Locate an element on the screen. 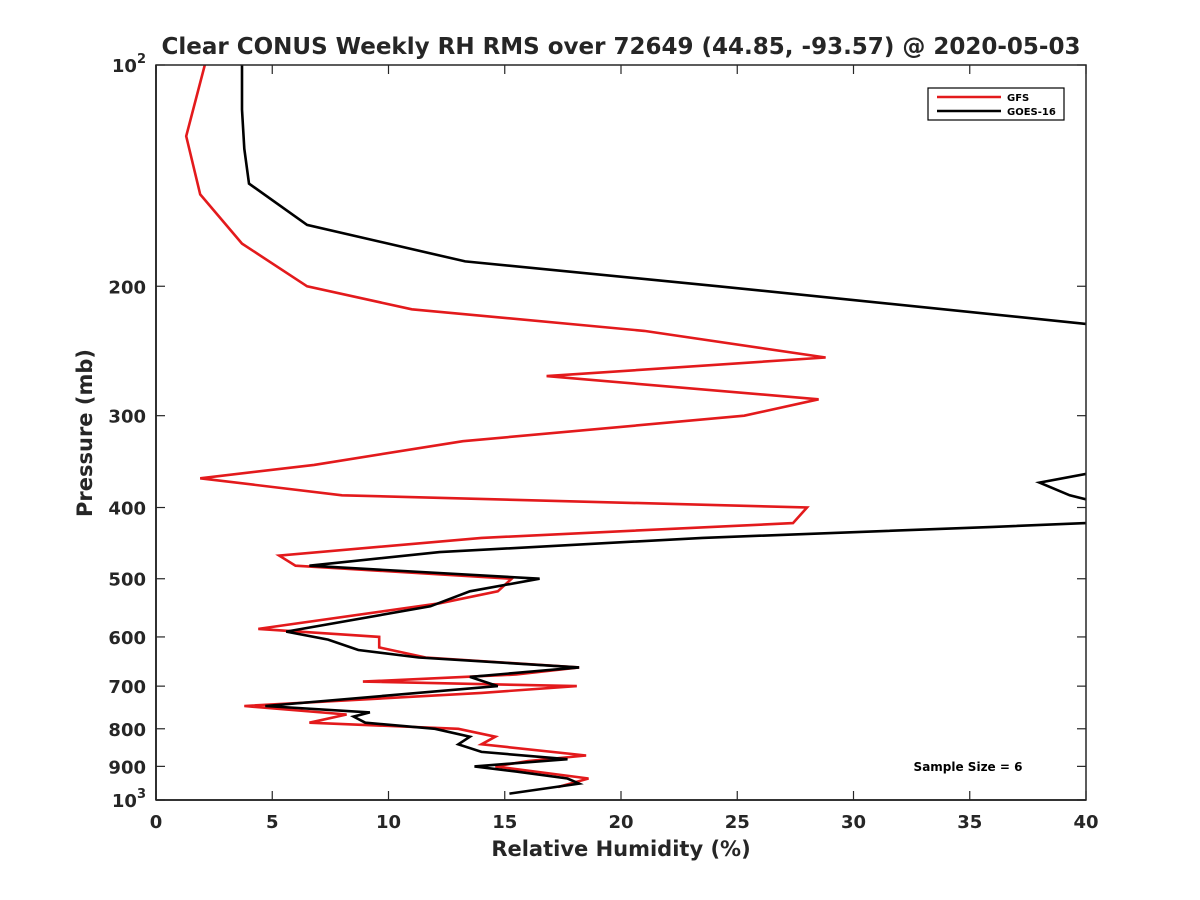 This screenshot has width=1200, height=900. legend-label-gfs: GFS is located at coordinates (1018, 98).